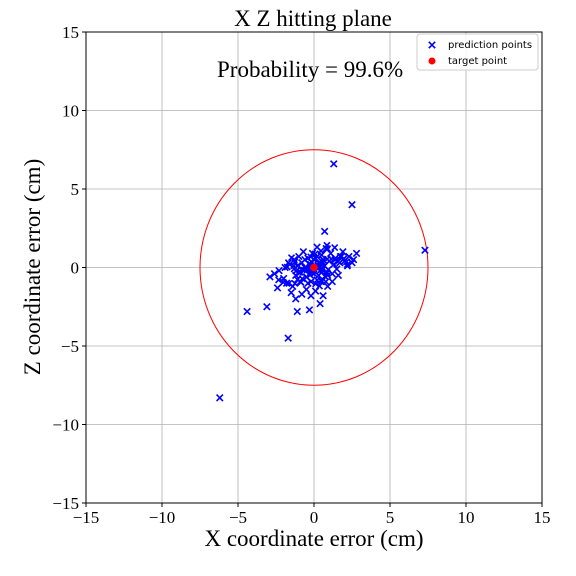 The width and height of the screenshot is (576, 576). I want to click on legend-target-marker, so click(432, 61).